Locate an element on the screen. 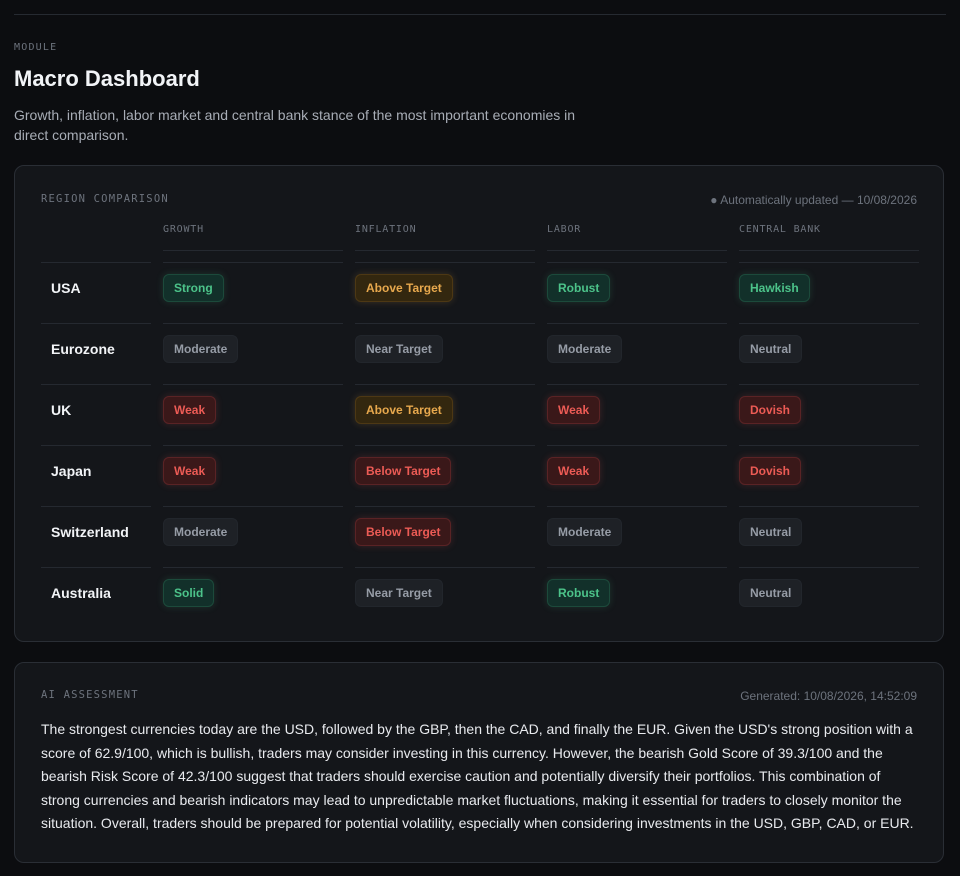 The width and height of the screenshot is (960, 876). region-comparison-label: REGION COMPARISON is located at coordinates (105, 199).